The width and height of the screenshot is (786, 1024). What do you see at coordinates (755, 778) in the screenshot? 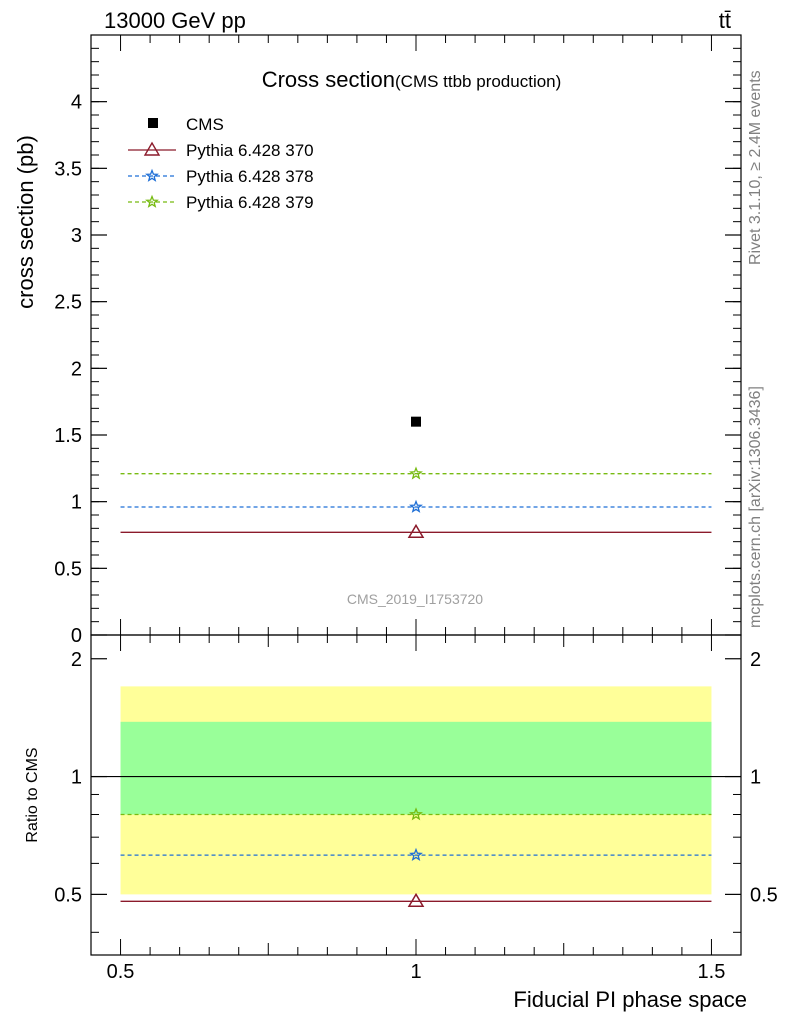
I see `ratio-tick-label-right: 1` at bounding box center [755, 778].